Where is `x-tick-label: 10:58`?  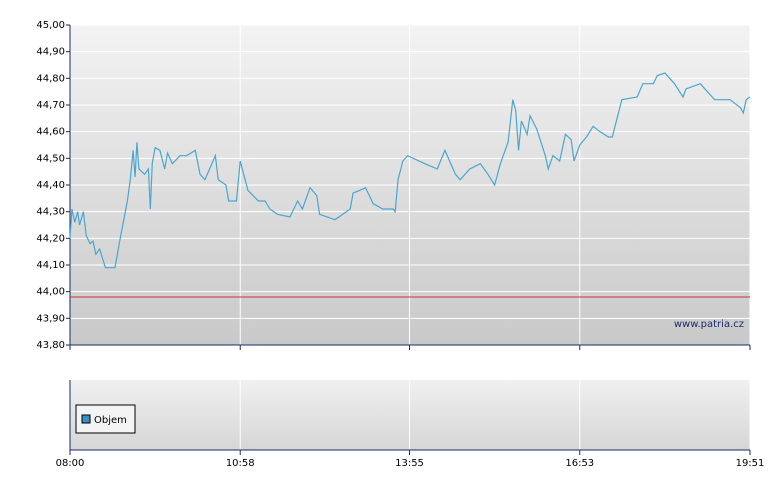 x-tick-label: 10:58 is located at coordinates (240, 463).